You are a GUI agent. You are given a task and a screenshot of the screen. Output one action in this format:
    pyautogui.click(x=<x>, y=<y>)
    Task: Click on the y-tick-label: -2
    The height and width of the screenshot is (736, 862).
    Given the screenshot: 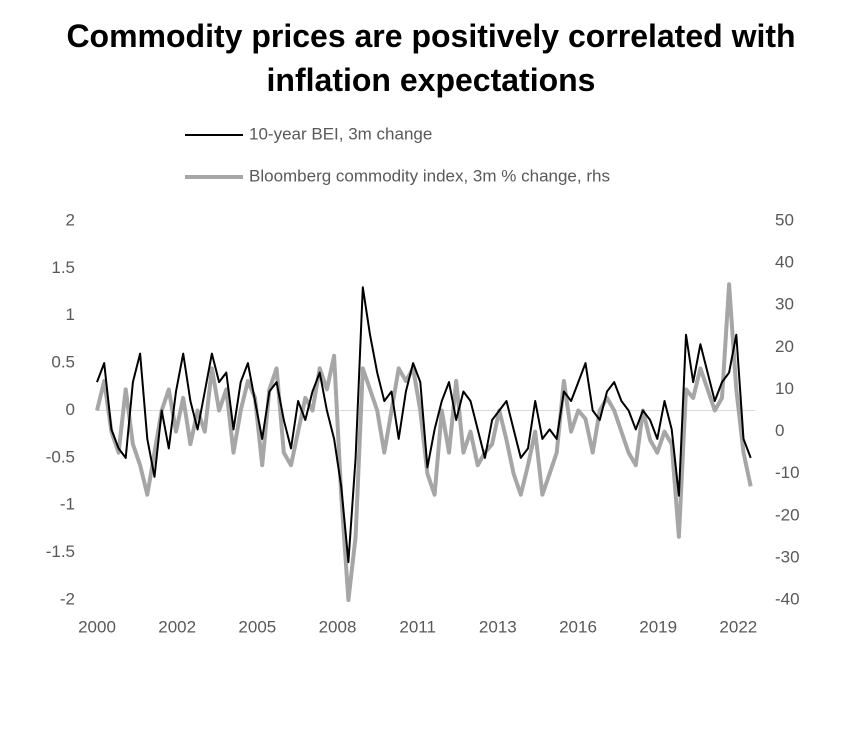 What is the action you would take?
    pyautogui.click(x=67, y=598)
    